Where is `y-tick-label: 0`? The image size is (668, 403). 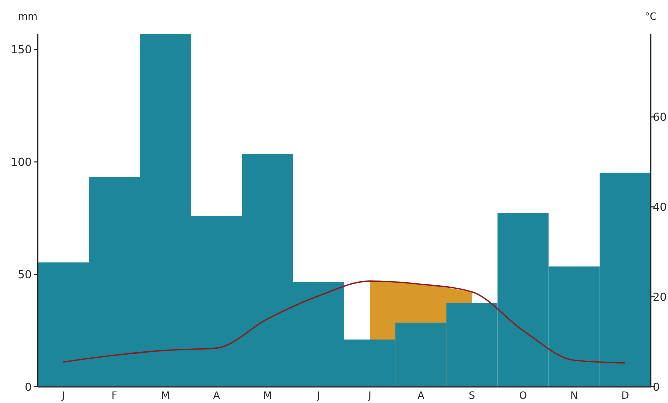
y-tick-label: 0 is located at coordinates (28, 387).